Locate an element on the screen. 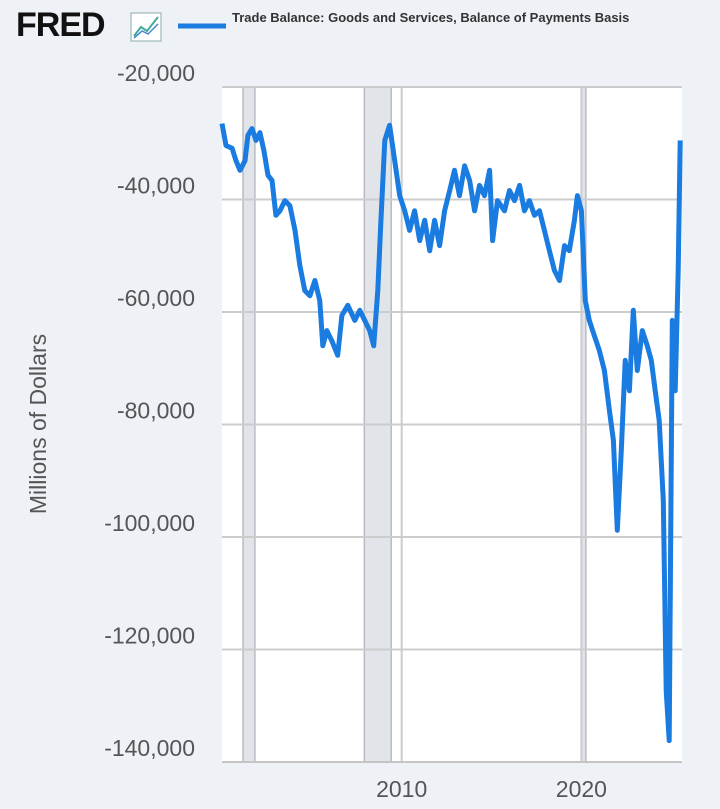 This screenshot has width=720, height=809. y-tick-label: -60,000 is located at coordinates (156, 298).